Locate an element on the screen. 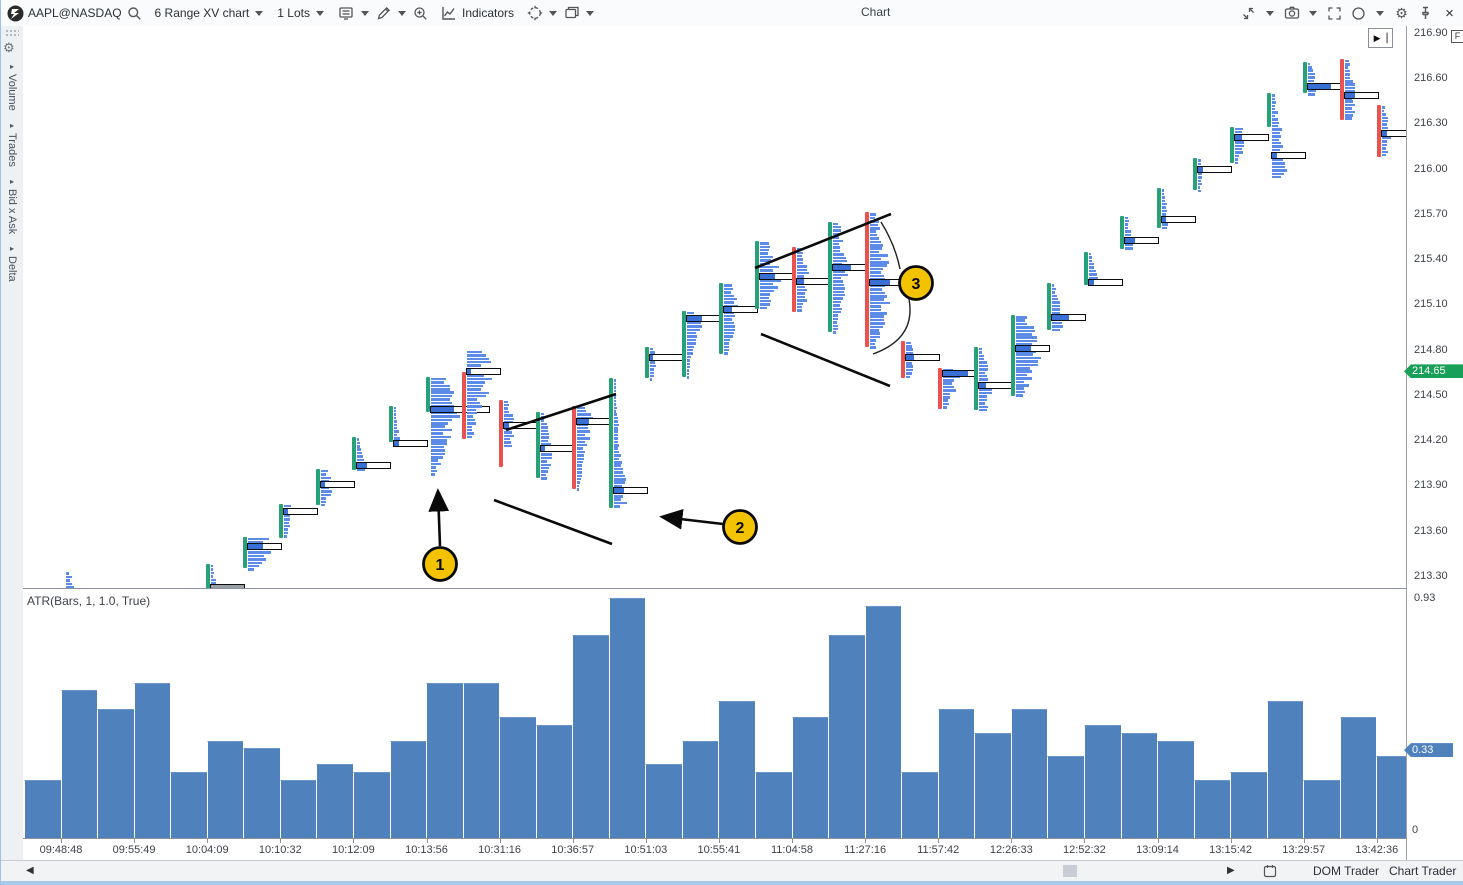 This screenshot has height=885, width=1463. tab-dom-trader: DOM Trader is located at coordinates (1346, 871).